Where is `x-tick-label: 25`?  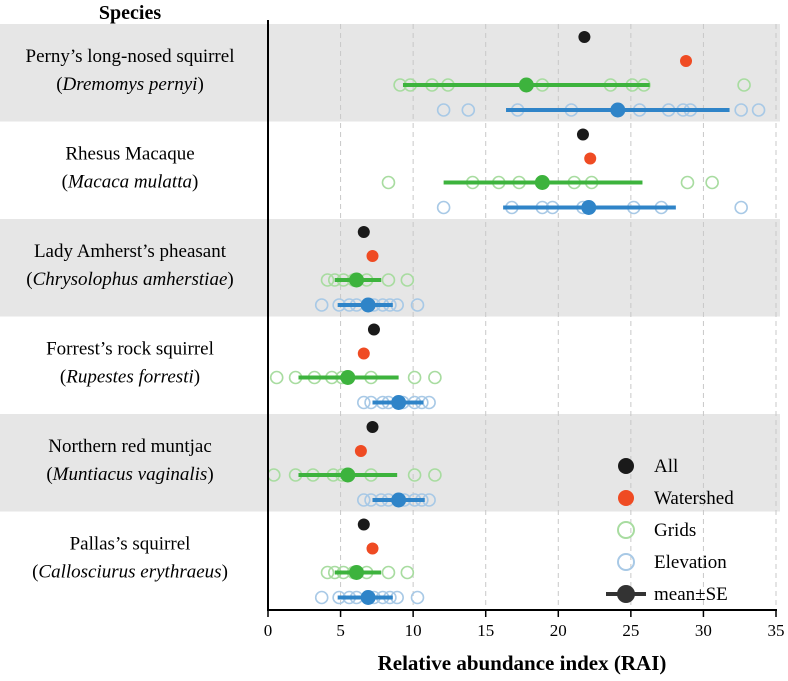 x-tick-label: 25 is located at coordinates (630, 630).